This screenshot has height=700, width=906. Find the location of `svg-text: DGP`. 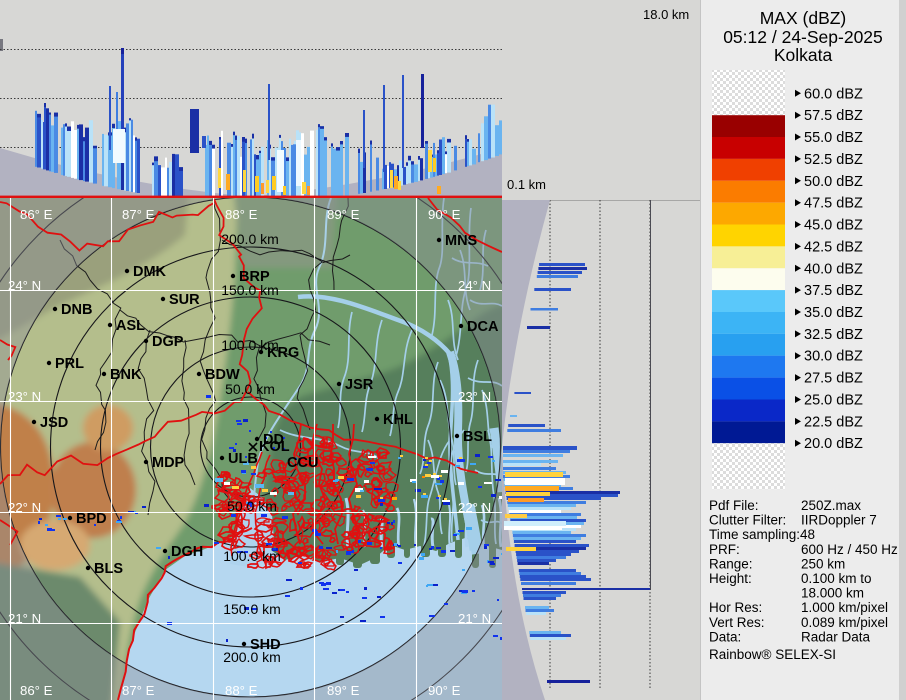

svg-text: DGP is located at coordinates (168, 342).